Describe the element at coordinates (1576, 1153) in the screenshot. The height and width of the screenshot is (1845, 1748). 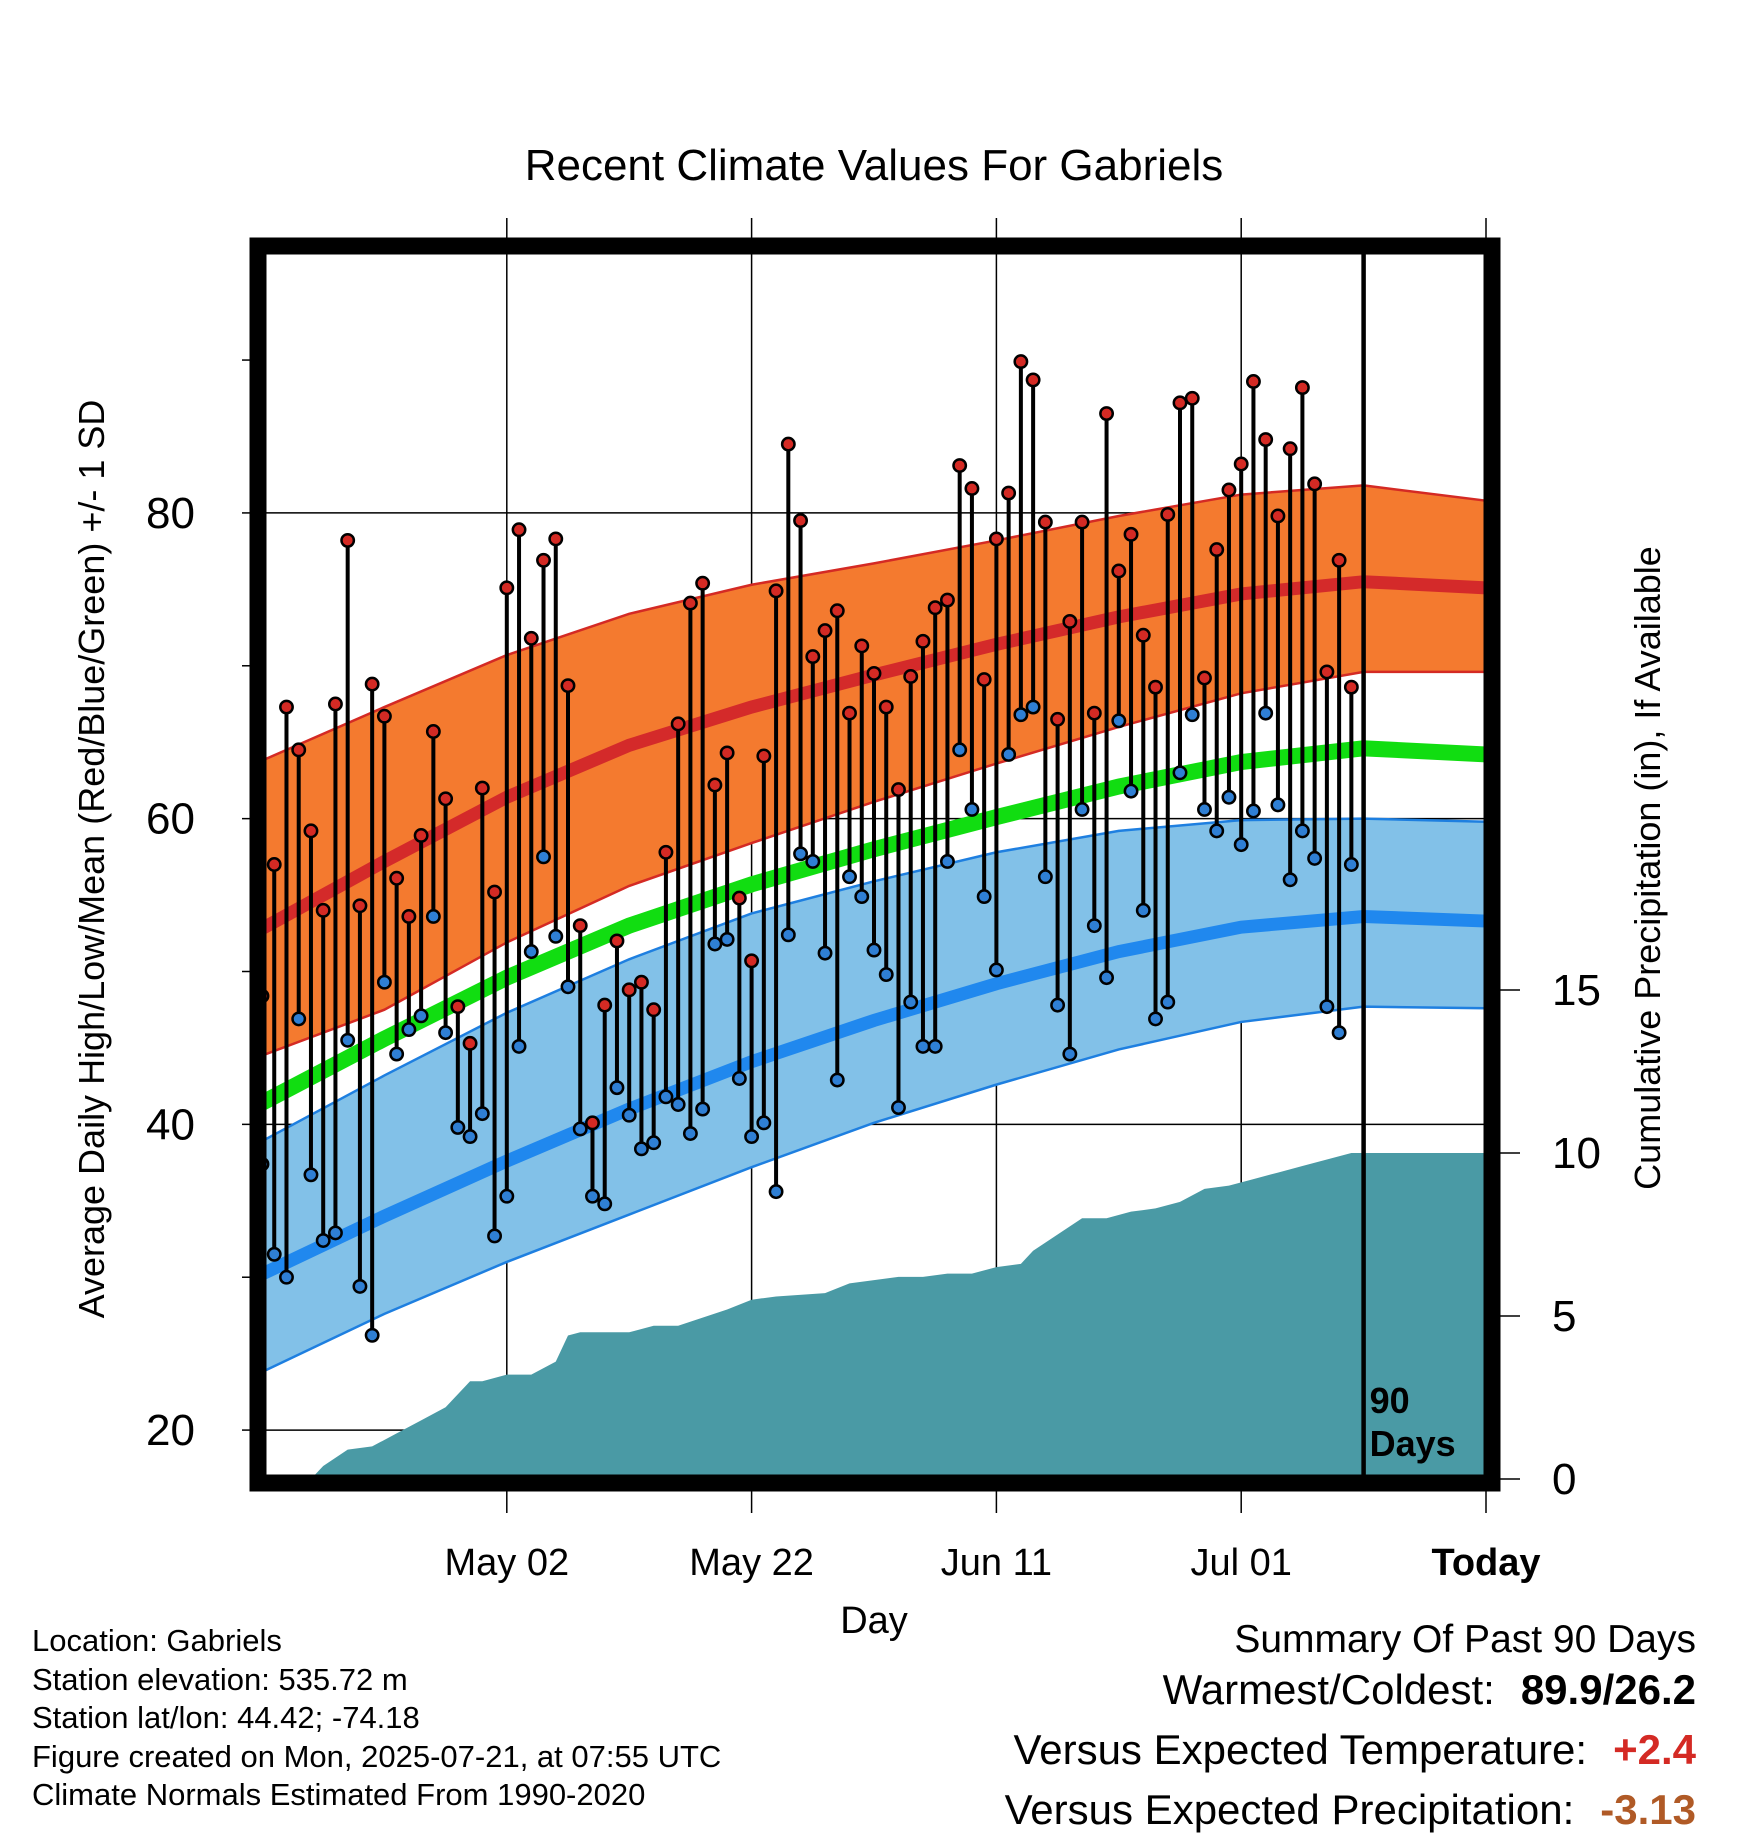
I see `y2-tick-label: 10` at that location.